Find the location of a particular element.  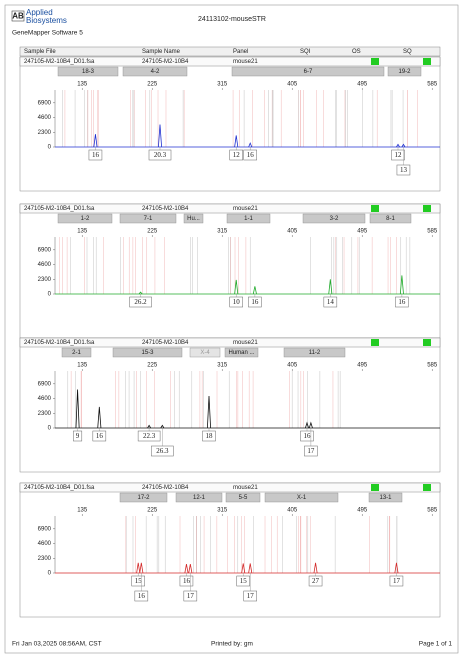

software: GeneMapper Software 5 is located at coordinates (47, 33).